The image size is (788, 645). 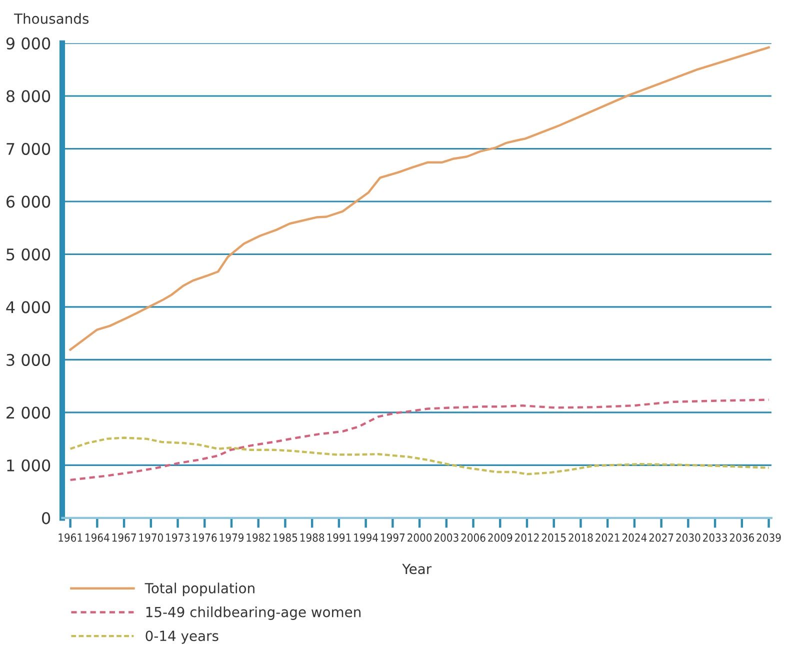 What do you see at coordinates (51, 18) in the screenshot?
I see `y-axis-title: Thousands` at bounding box center [51, 18].